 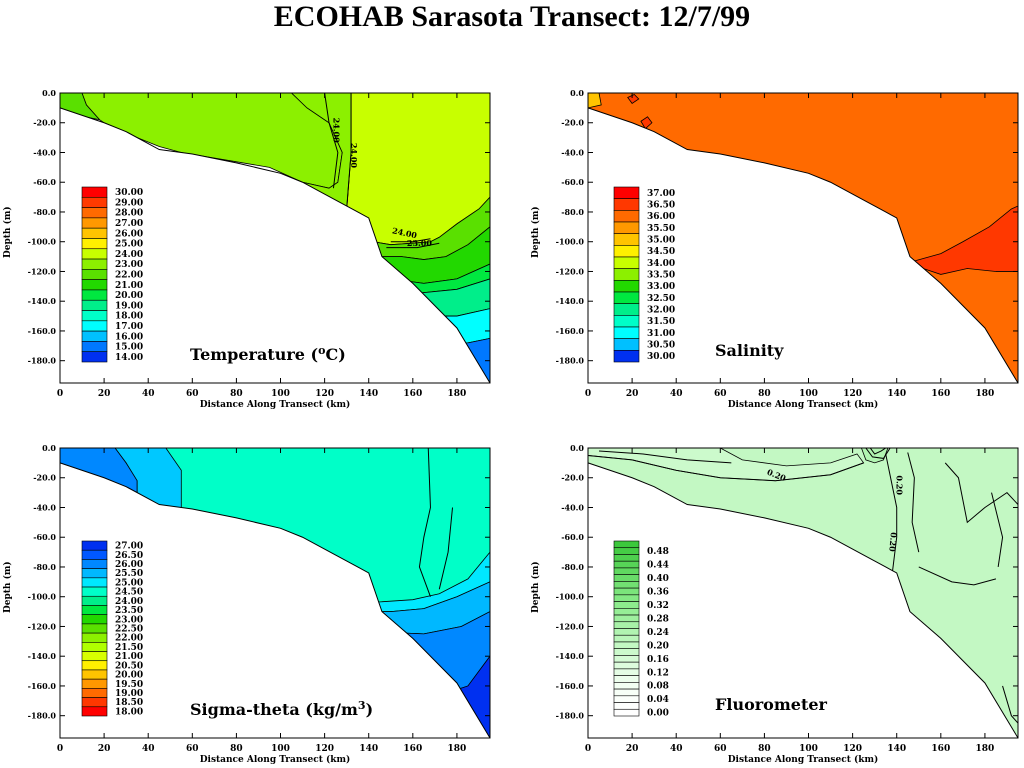 What do you see at coordinates (658, 714) in the screenshot?
I see `legend-label: 0.00` at bounding box center [658, 714].